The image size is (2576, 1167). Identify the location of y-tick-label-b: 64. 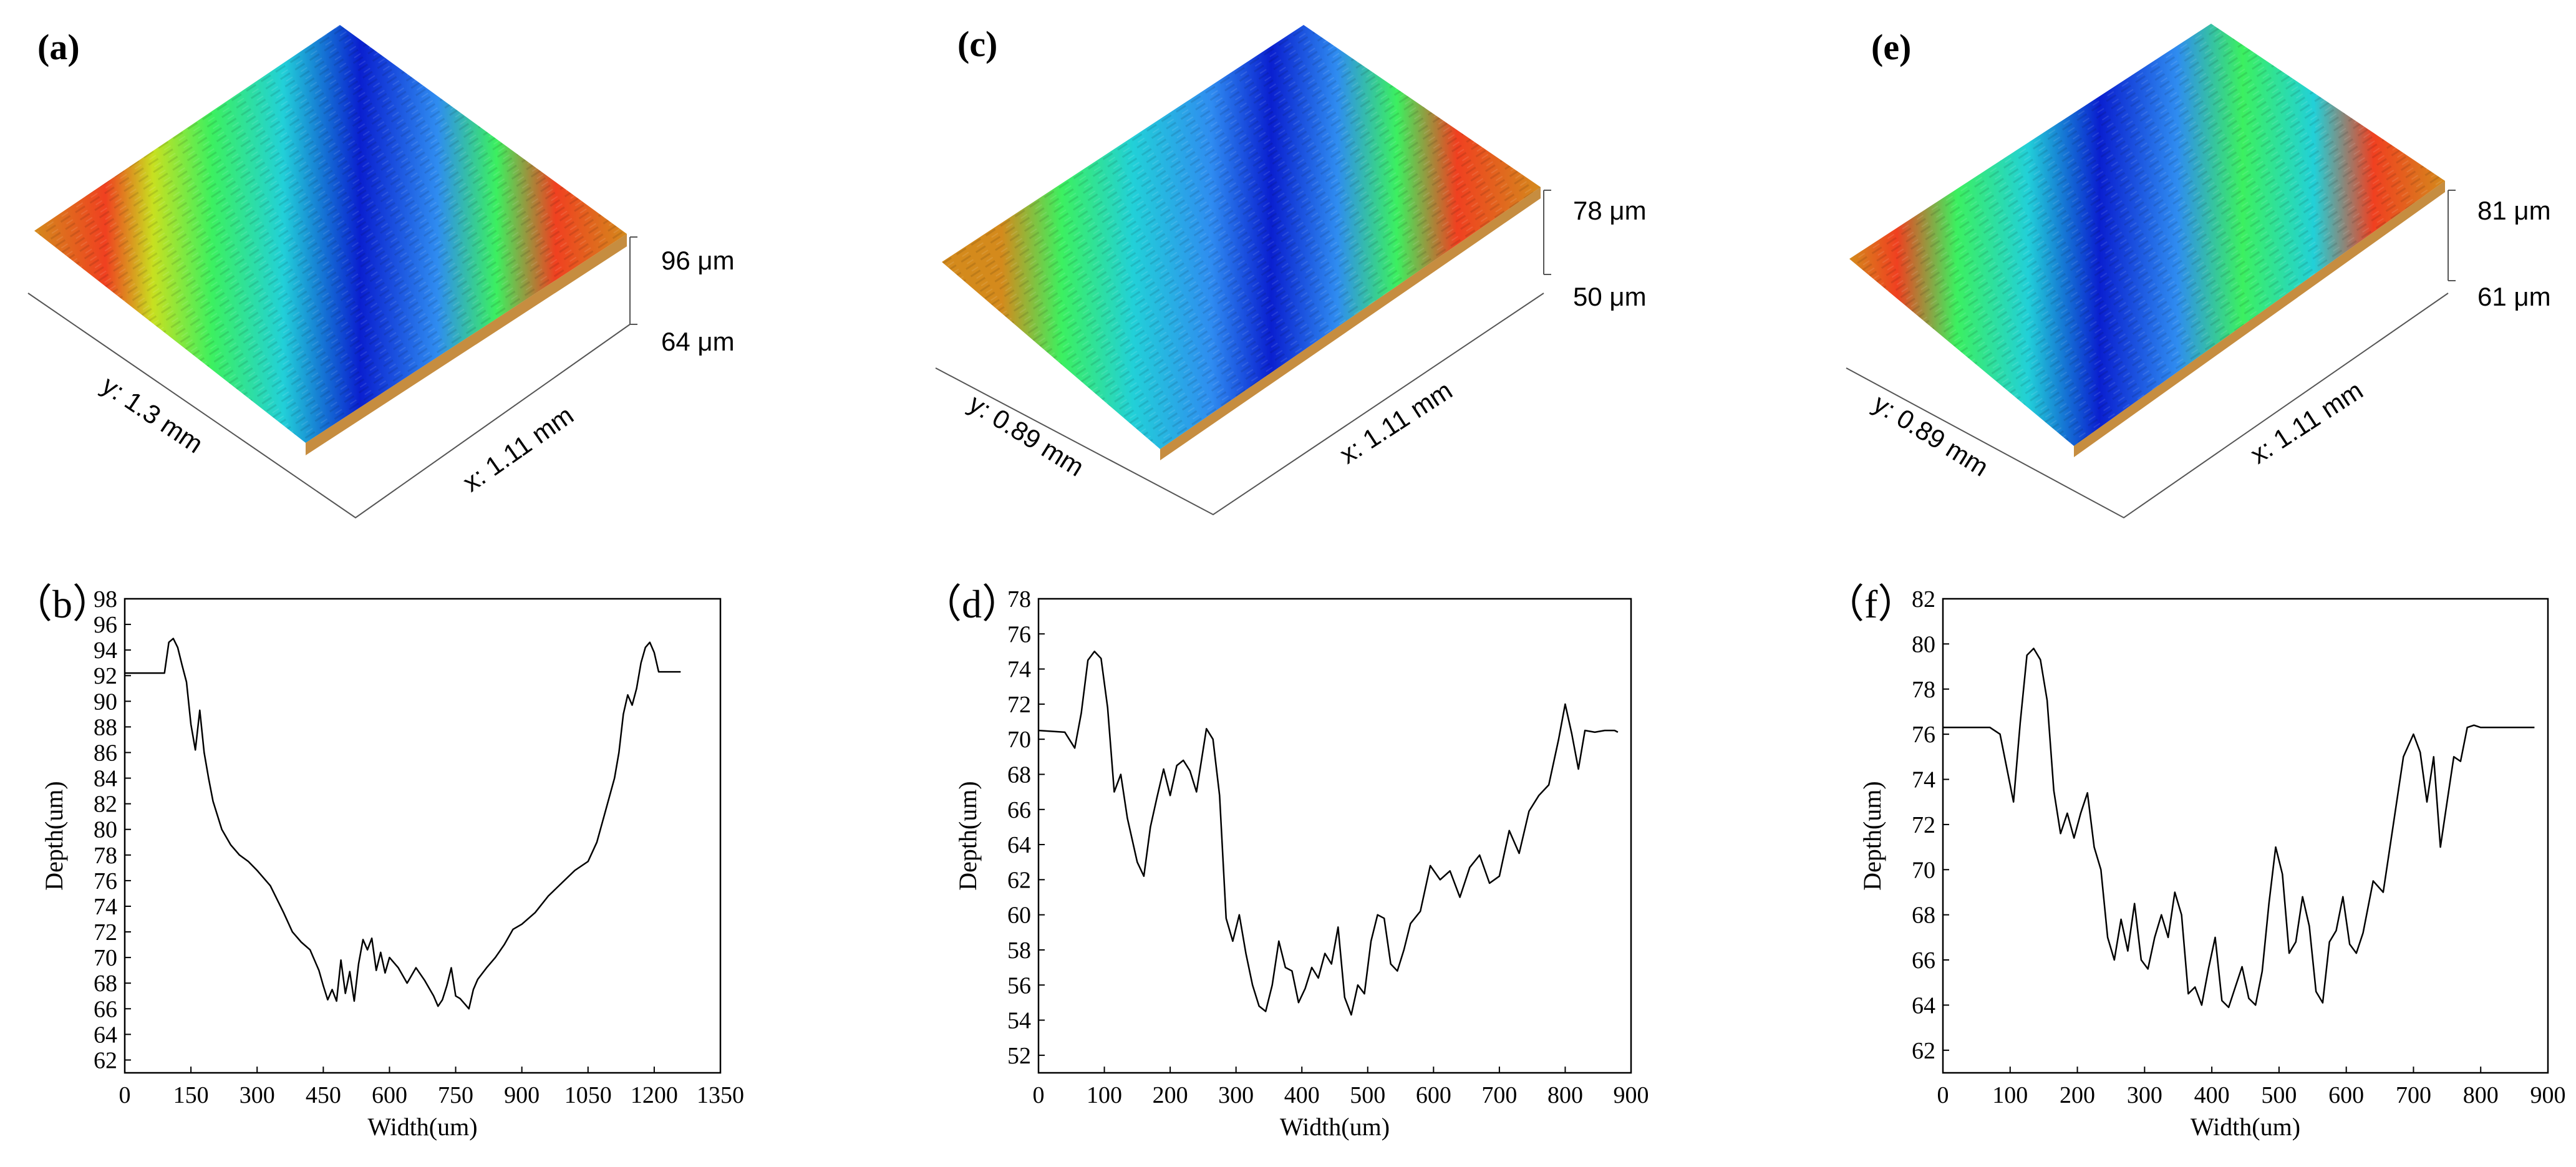
(106, 1035).